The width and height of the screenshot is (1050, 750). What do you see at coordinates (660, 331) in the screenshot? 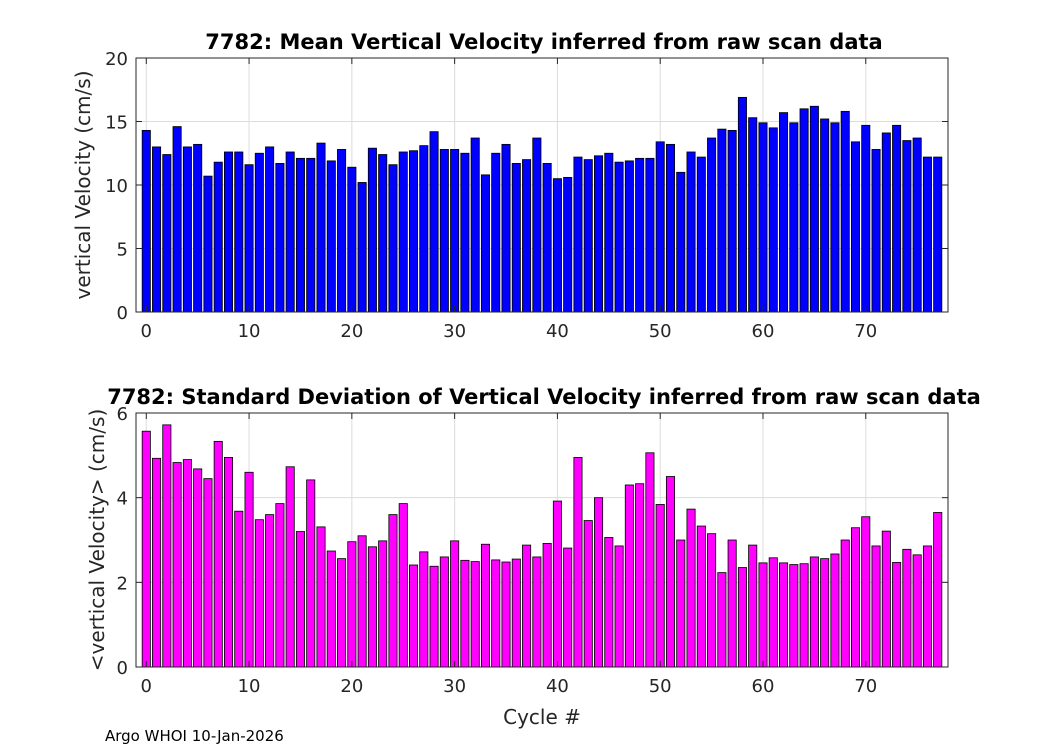
I see `mean-x-tick-label: 50` at bounding box center [660, 331].